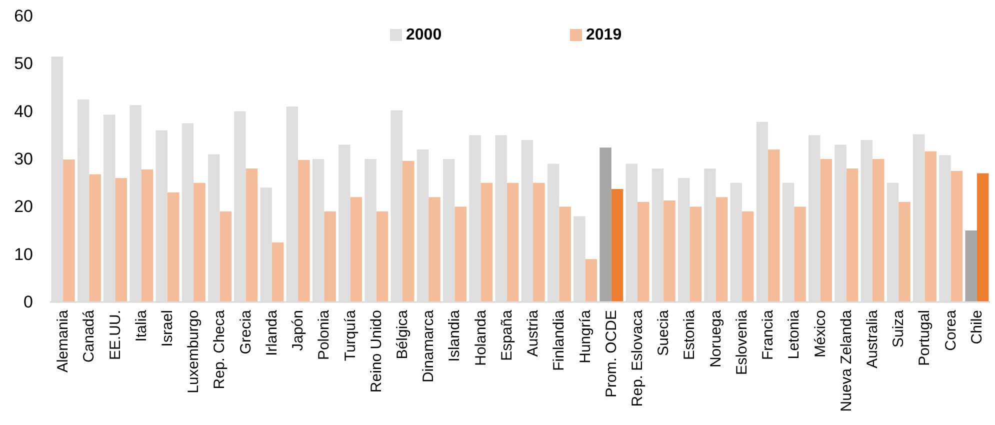 This screenshot has height=425, width=995. What do you see at coordinates (23, 111) in the screenshot?
I see `y-tick-label: 40` at bounding box center [23, 111].